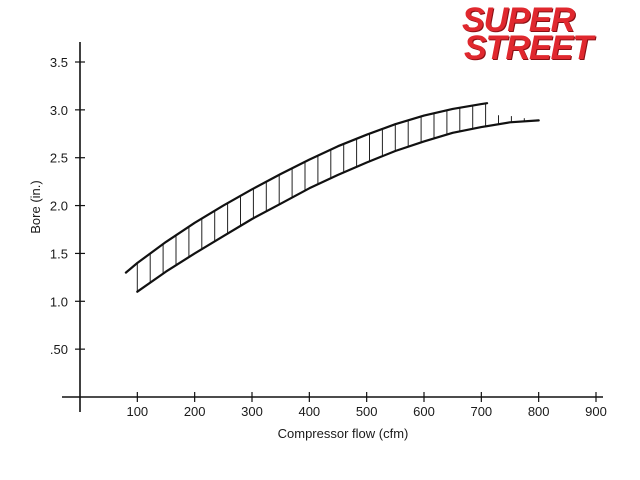 This screenshot has height=480, width=640. What do you see at coordinates (59, 253) in the screenshot?
I see `y-tick-label: 1.5` at bounding box center [59, 253].